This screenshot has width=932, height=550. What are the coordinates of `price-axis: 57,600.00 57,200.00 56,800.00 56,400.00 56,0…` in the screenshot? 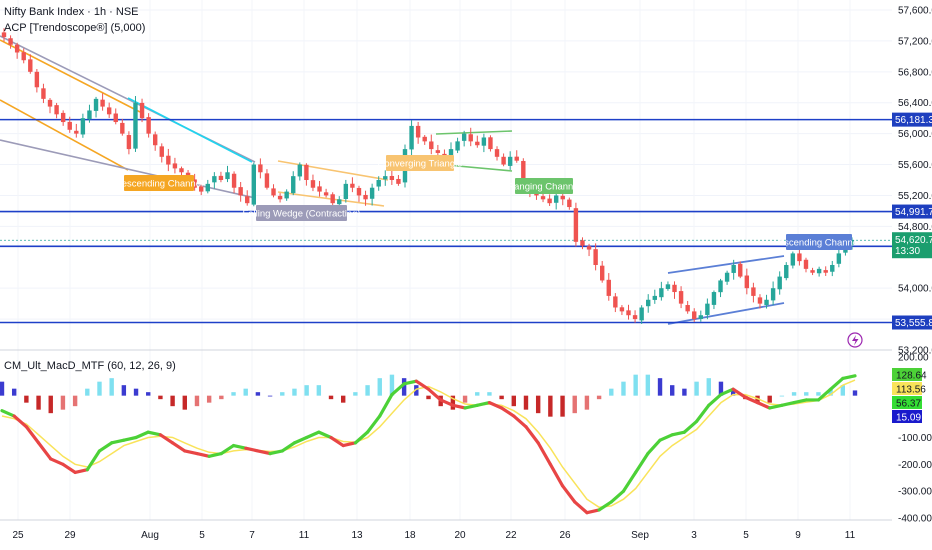 It's located at (912, 265).